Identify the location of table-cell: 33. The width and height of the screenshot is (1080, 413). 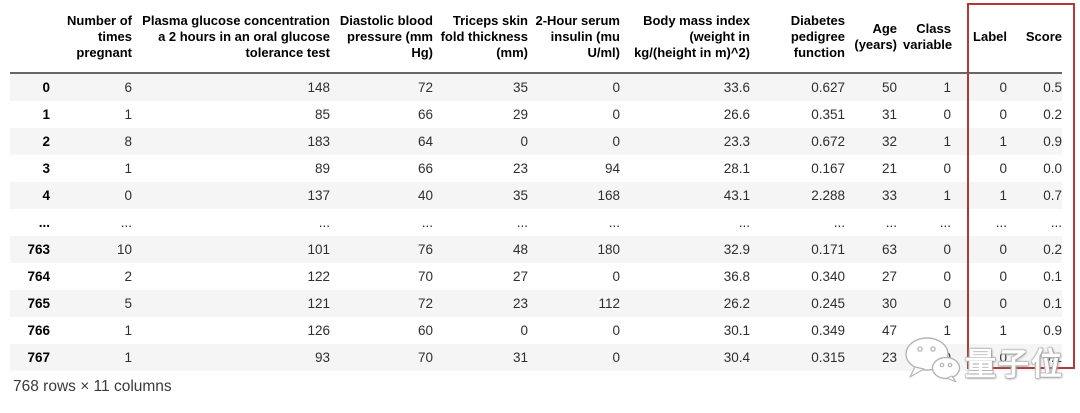
(889, 195).